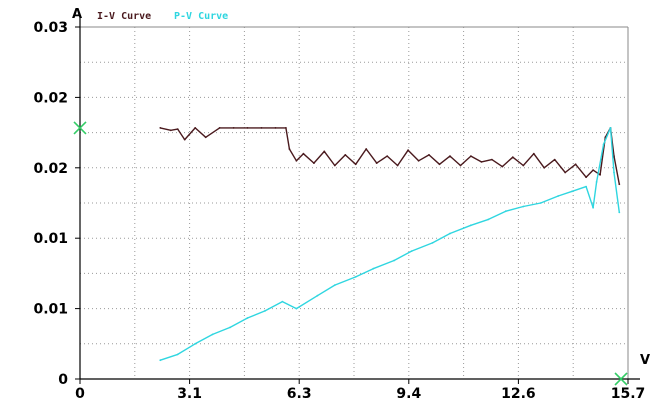 The width and height of the screenshot is (660, 402). Describe the element at coordinates (645, 360) in the screenshot. I see `x-axis-unit: V` at that location.